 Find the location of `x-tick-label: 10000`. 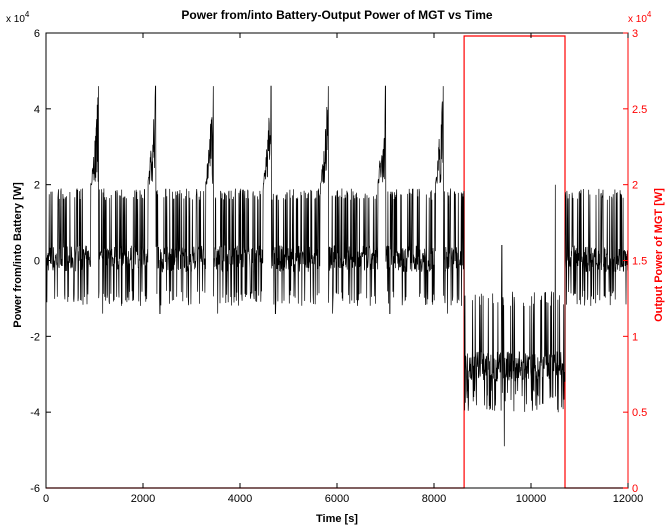

x-tick-label: 10000 is located at coordinates (531, 499).